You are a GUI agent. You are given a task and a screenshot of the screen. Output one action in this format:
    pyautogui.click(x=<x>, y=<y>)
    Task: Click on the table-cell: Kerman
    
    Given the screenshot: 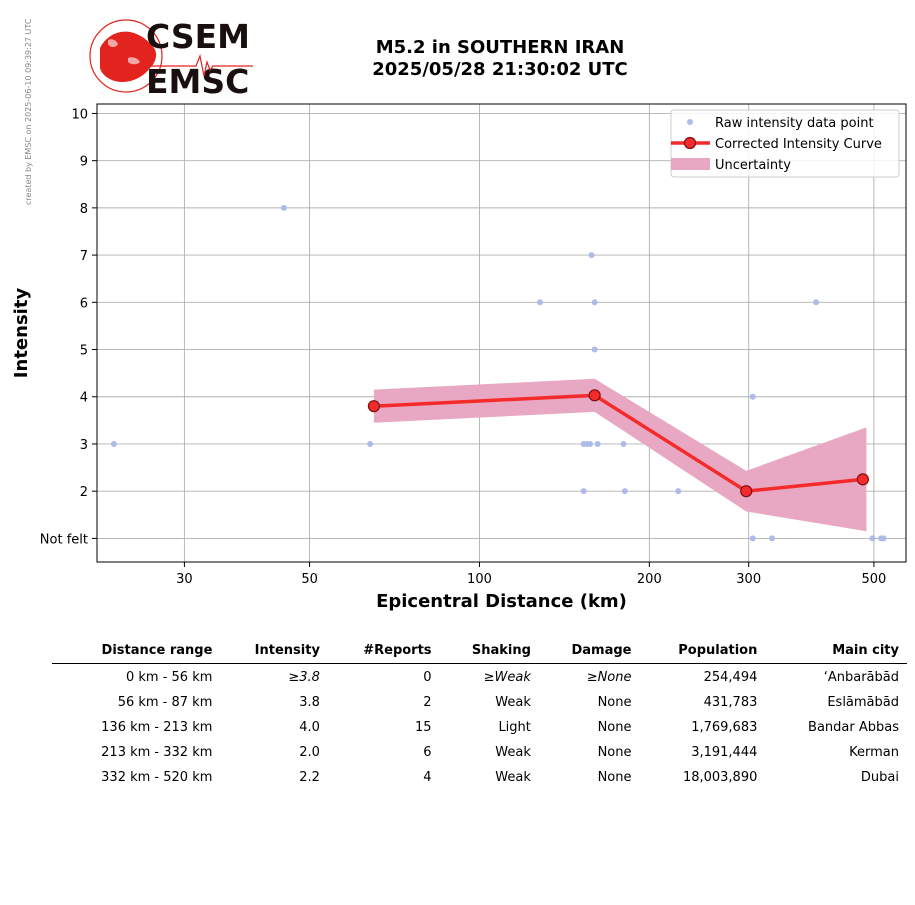 What is the action you would take?
    pyautogui.click(x=874, y=752)
    